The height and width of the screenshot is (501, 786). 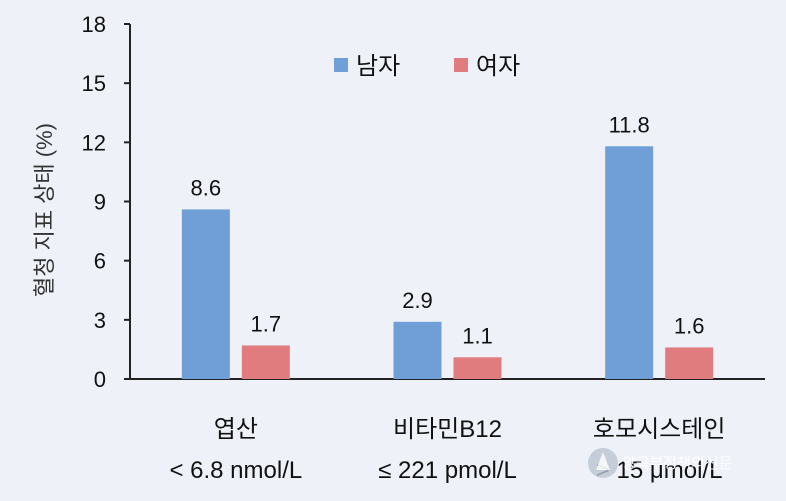 I want to click on y-tick-label: 15, so click(x=94, y=83).